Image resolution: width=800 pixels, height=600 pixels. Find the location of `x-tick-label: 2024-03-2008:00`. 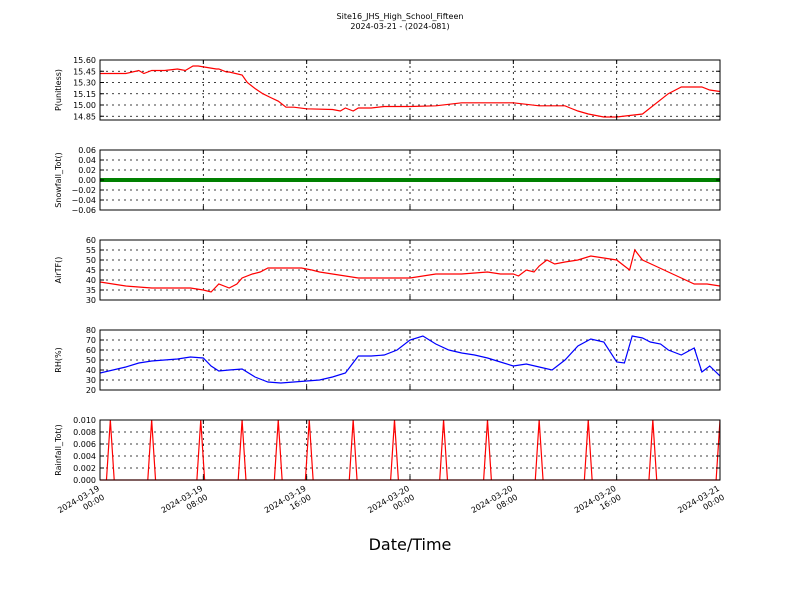

x-tick-label: 2024-03-2008:00 is located at coordinates (495, 504).